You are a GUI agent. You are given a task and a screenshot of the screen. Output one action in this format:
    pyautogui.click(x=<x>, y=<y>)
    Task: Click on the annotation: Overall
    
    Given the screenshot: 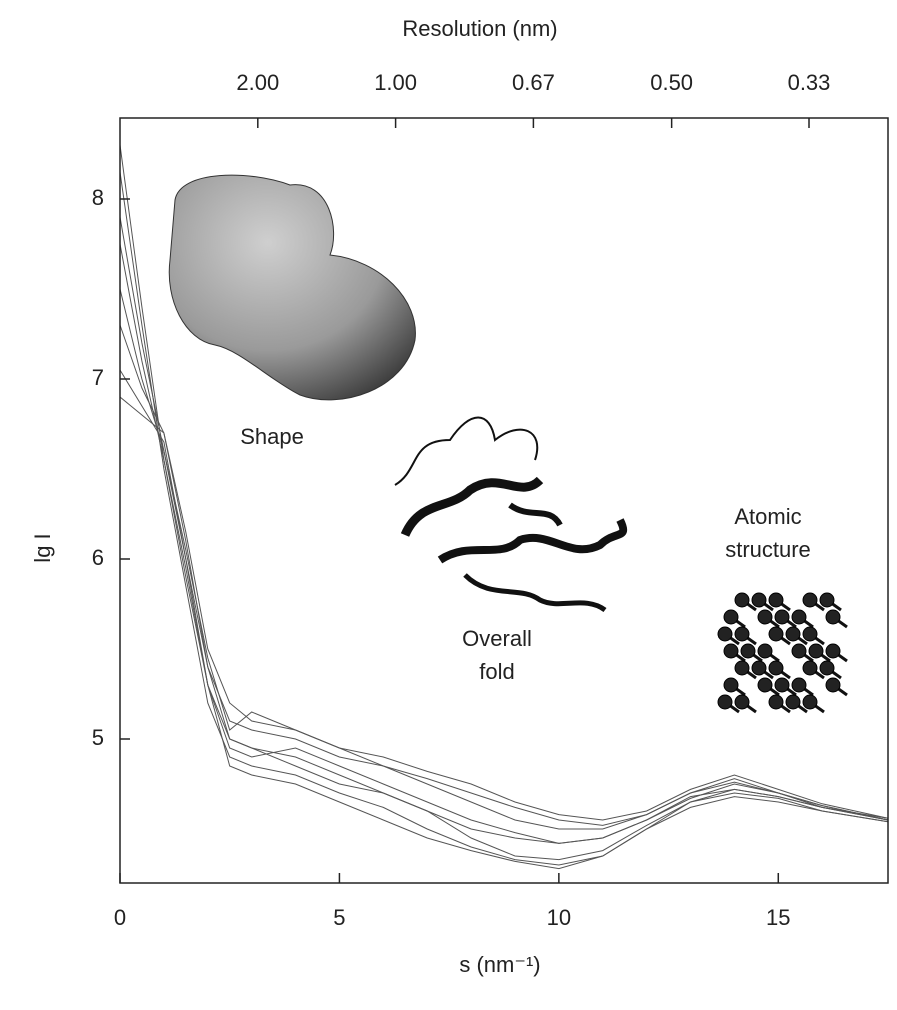 What is the action you would take?
    pyautogui.click(x=497, y=638)
    